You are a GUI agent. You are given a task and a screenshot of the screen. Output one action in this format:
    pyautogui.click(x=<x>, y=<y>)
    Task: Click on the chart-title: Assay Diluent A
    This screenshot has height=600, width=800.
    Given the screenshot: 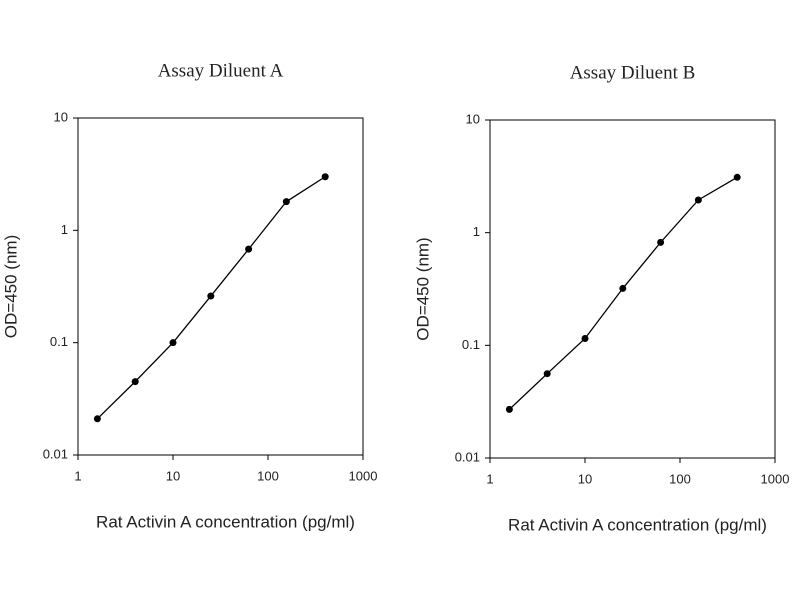 What is the action you would take?
    pyautogui.click(x=221, y=70)
    